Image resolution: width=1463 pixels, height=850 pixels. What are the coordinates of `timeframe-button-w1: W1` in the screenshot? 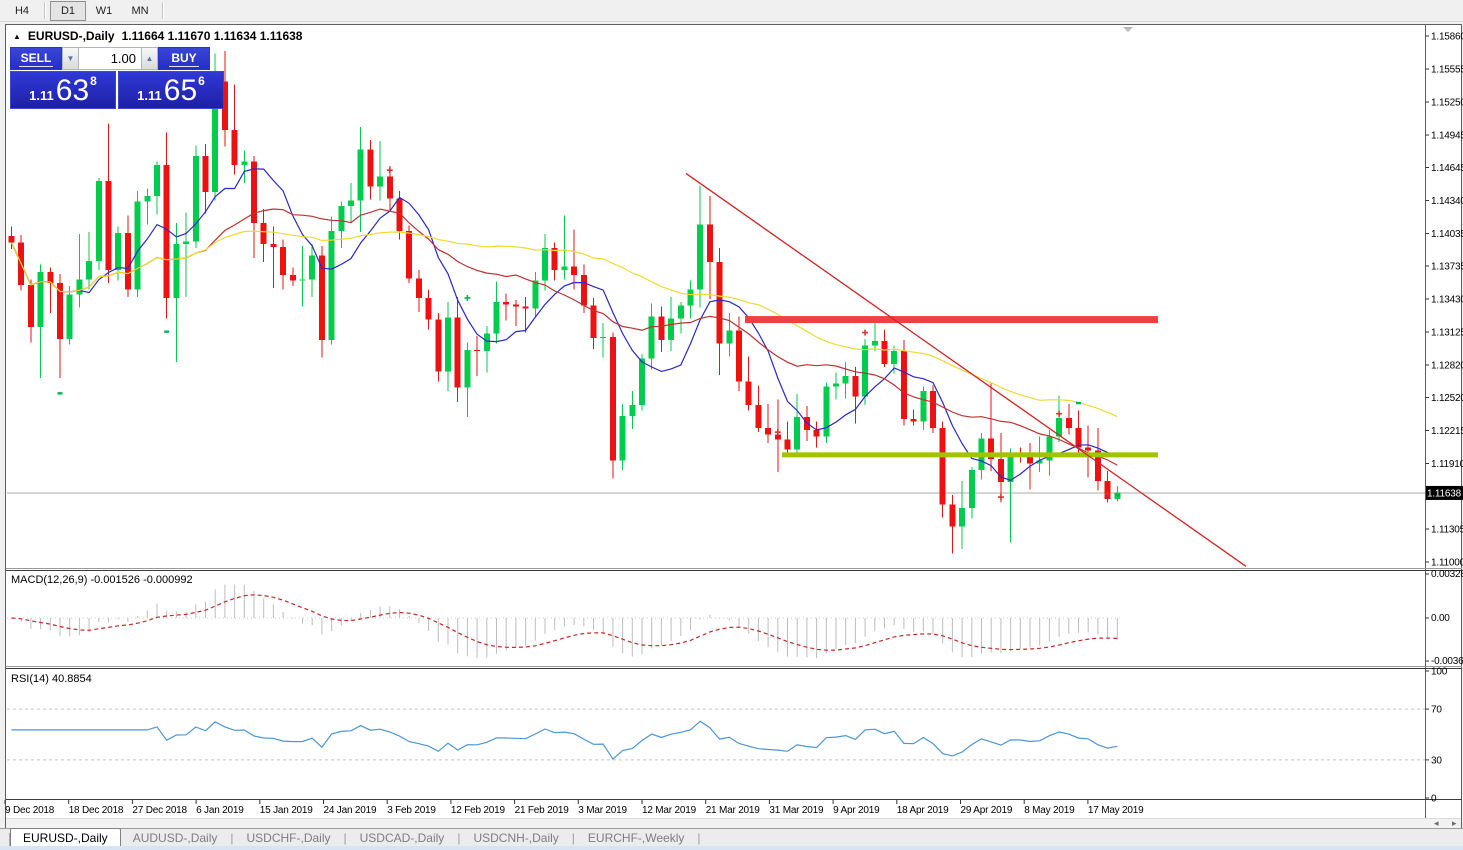 It's located at (104, 10).